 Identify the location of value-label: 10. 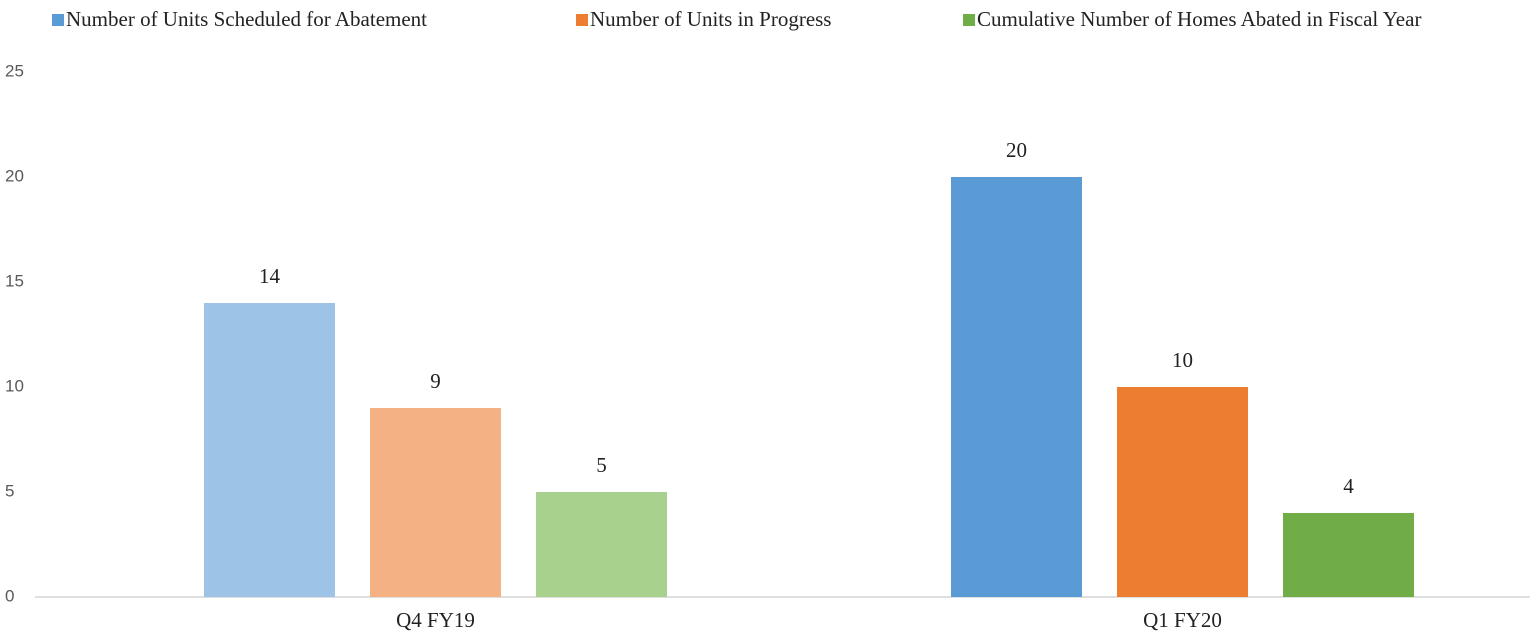
(1182, 360).